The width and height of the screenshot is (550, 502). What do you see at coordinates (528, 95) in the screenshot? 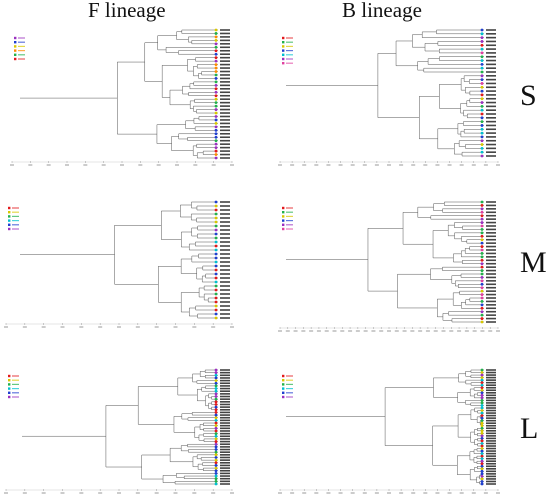
I see `row-label-s: S` at bounding box center [528, 95].